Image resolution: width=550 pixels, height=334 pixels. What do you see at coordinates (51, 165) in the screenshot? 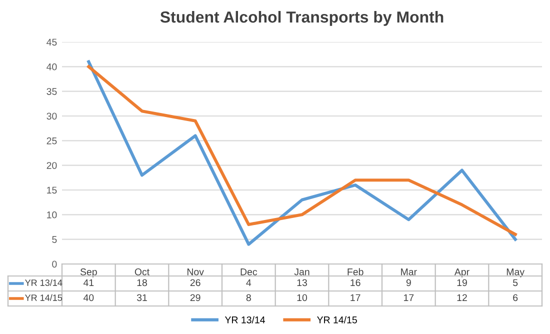
I see `y-tick-label: 20` at bounding box center [51, 165].